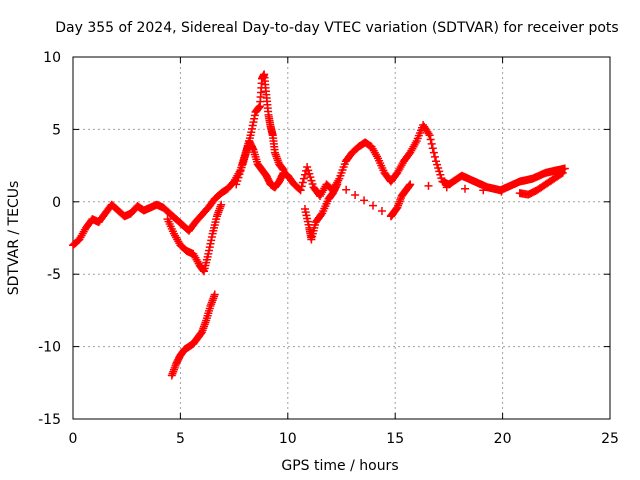 The height and width of the screenshot is (480, 640). What do you see at coordinates (288, 439) in the screenshot?
I see `x-tick-label: 10` at bounding box center [288, 439].